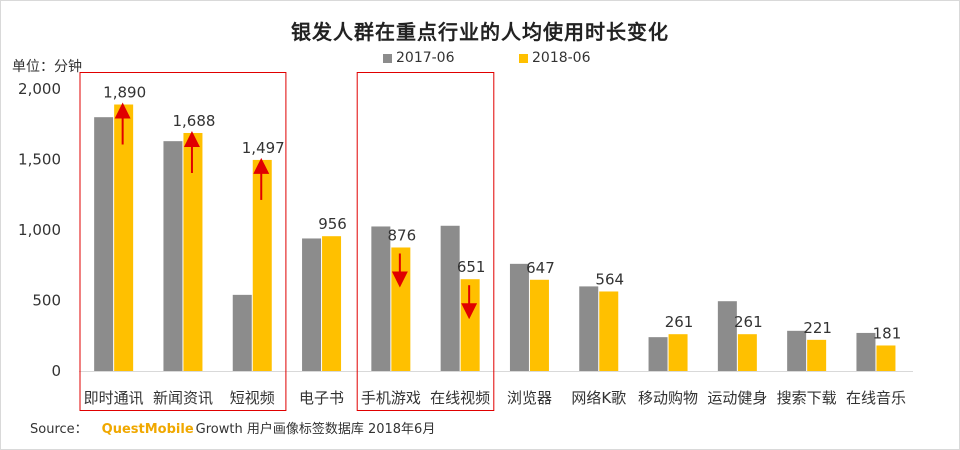 Image resolution: width=960 pixels, height=450 pixels. What do you see at coordinates (387, 58) in the screenshot?
I see `legend-swatch-2017` at bounding box center [387, 58].